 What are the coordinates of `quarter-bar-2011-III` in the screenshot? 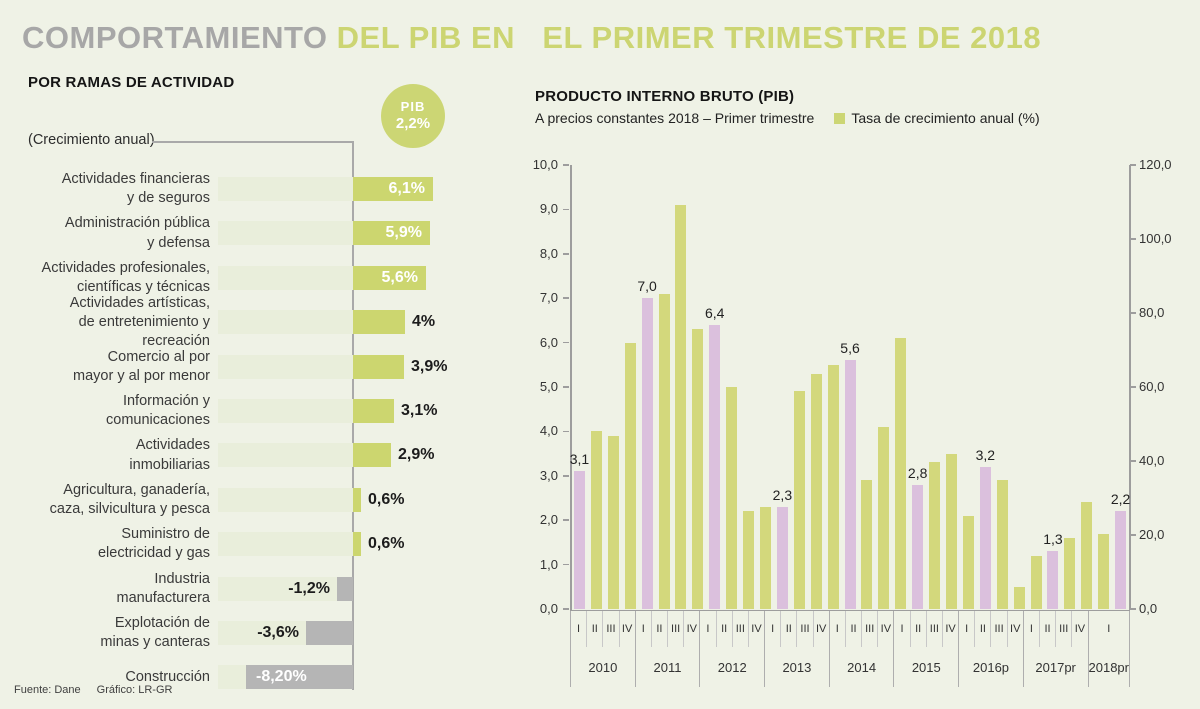 It's located at (681, 407).